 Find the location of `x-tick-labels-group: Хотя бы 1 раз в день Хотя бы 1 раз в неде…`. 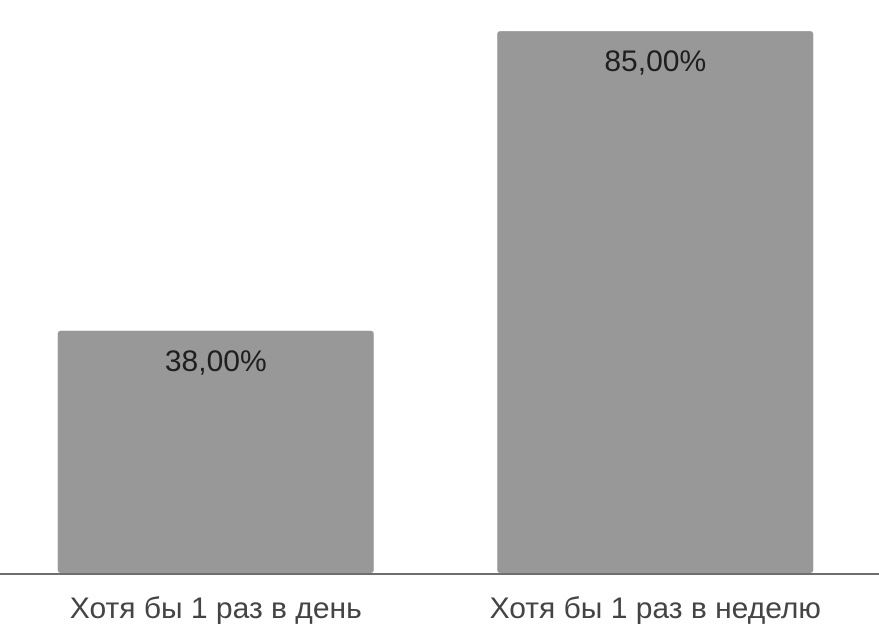

x-tick-labels-group: Хотя бы 1 раз в день Хотя бы 1 раз в неде… is located at coordinates (445, 608).